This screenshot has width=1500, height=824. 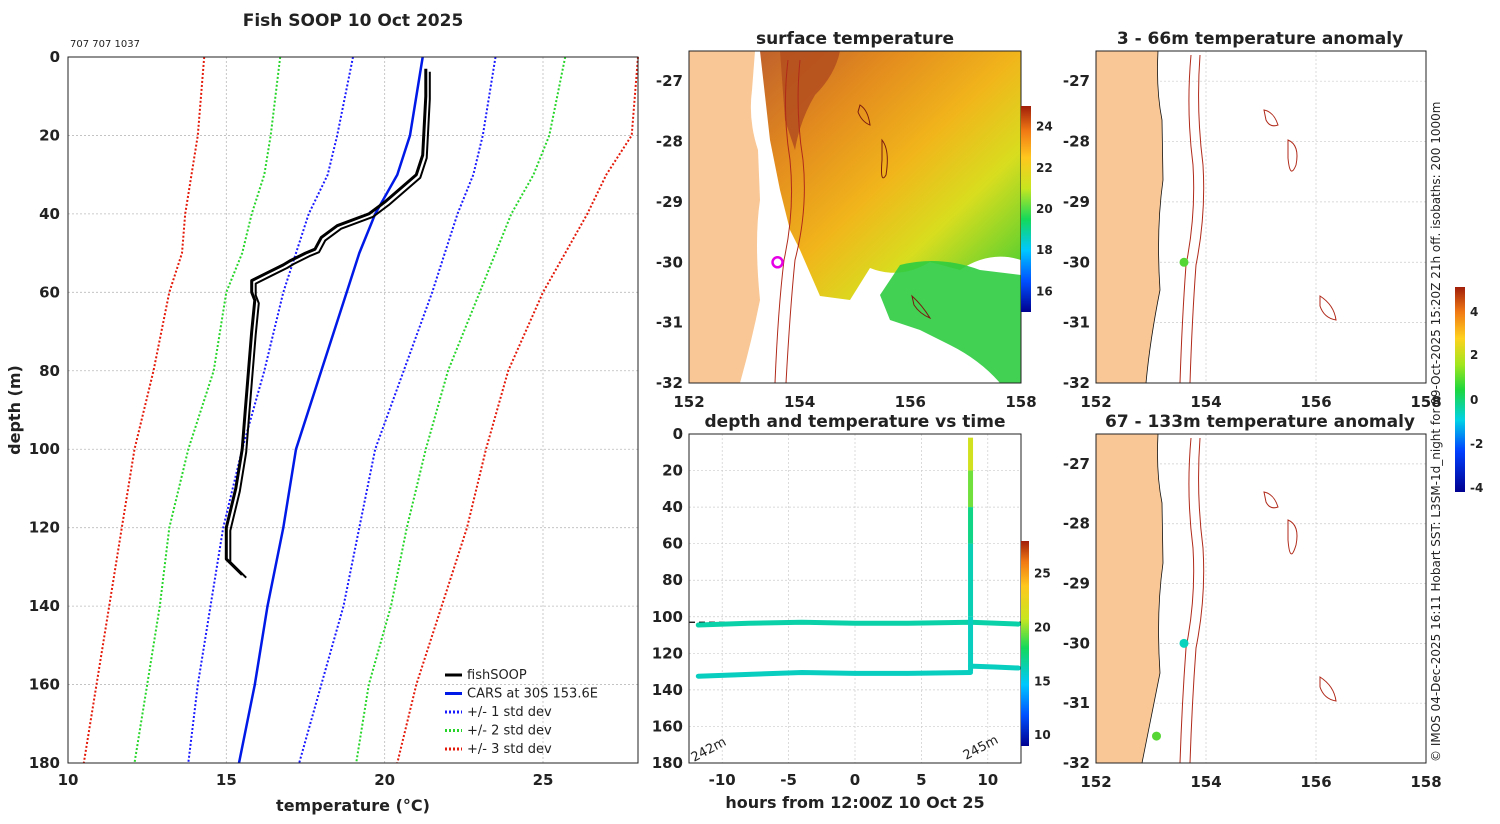 What do you see at coordinates (672, 507) in the screenshot?
I see `time-ytick: 40` at bounding box center [672, 507].